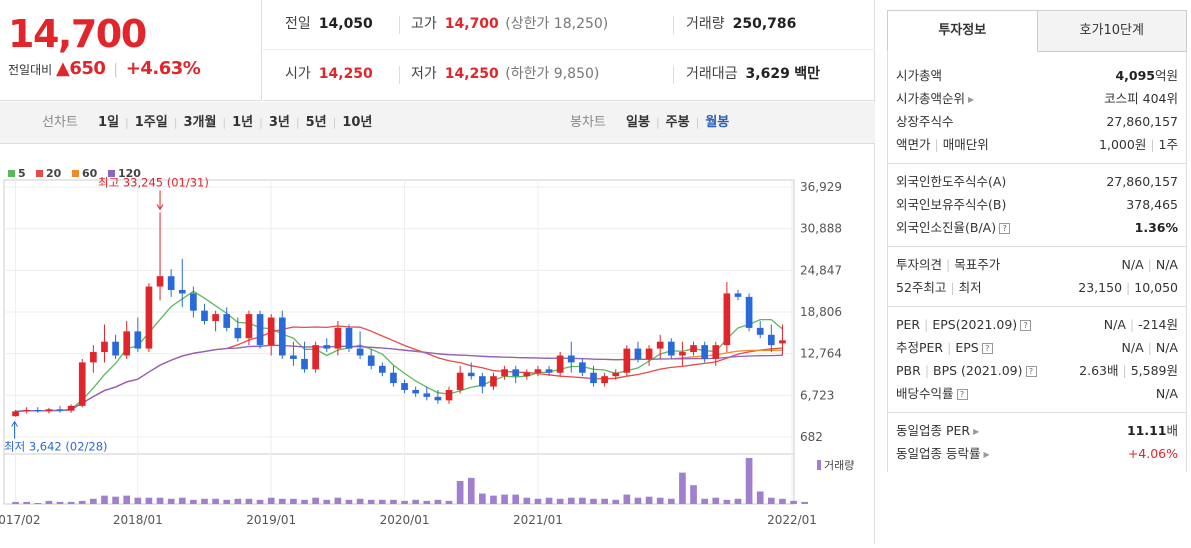  Describe the element at coordinates (424, 24) in the screenshot. I see `high-label: 고가` at that location.